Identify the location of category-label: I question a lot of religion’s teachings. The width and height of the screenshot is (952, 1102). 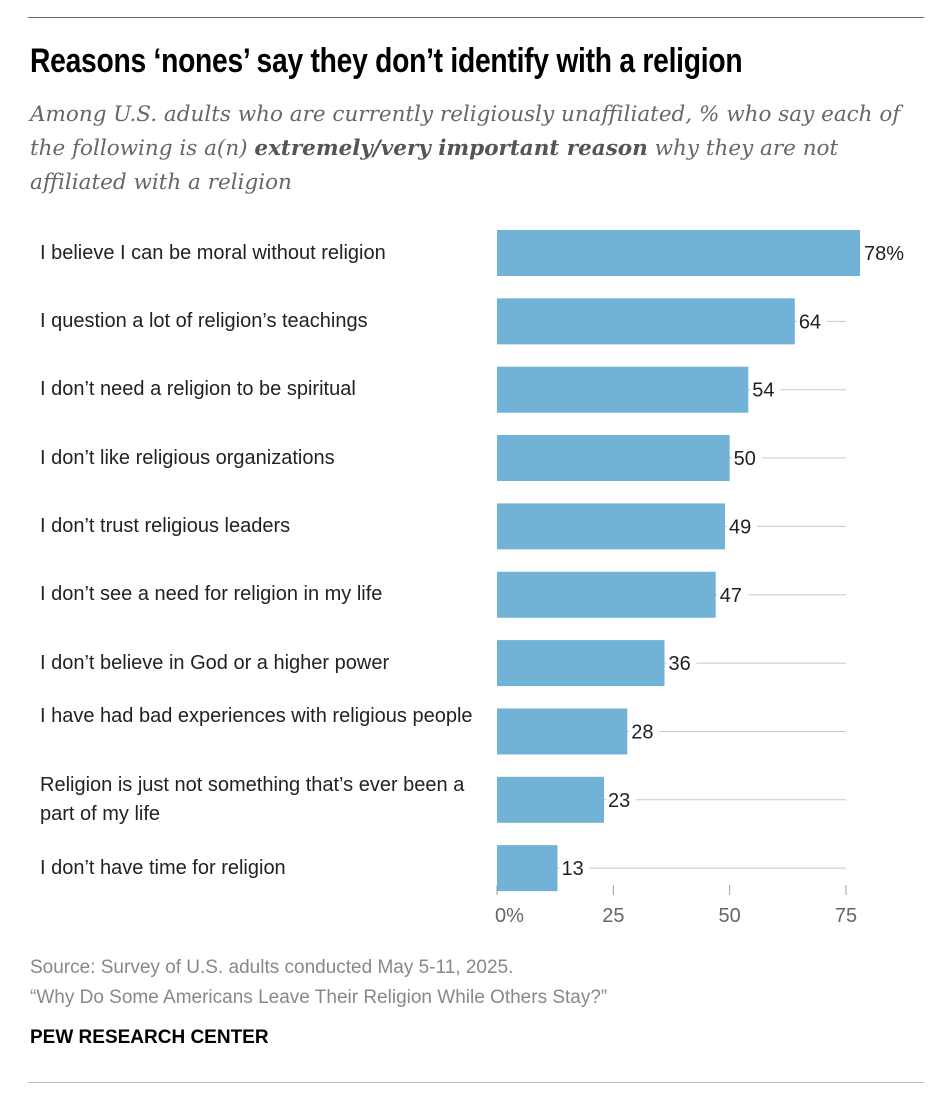
(204, 320).